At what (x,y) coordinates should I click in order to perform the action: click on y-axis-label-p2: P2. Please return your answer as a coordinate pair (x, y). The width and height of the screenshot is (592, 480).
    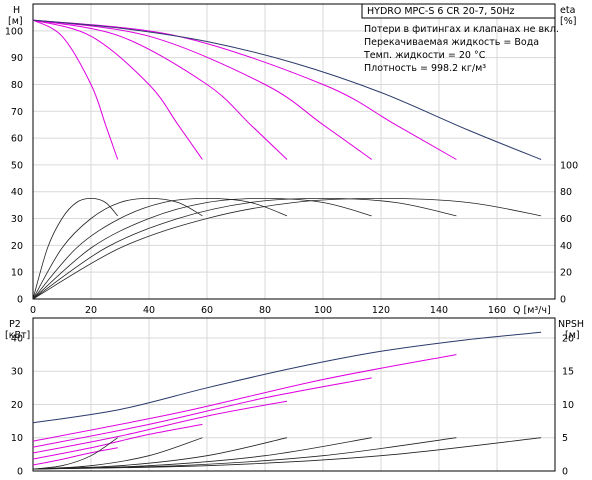
    Looking at the image, I should click on (15, 324).